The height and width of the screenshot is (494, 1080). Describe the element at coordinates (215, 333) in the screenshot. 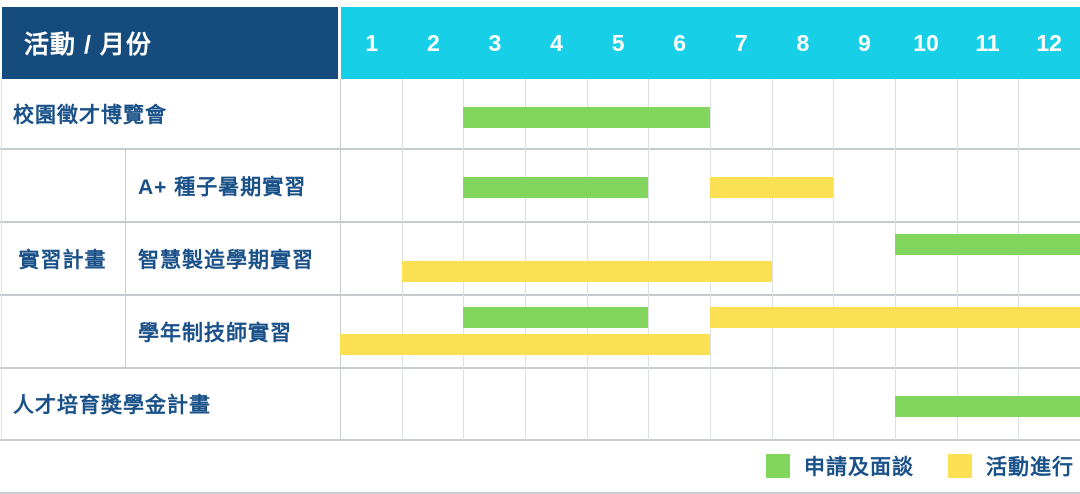

I see `row-label-4: 學年制技師實習` at that location.